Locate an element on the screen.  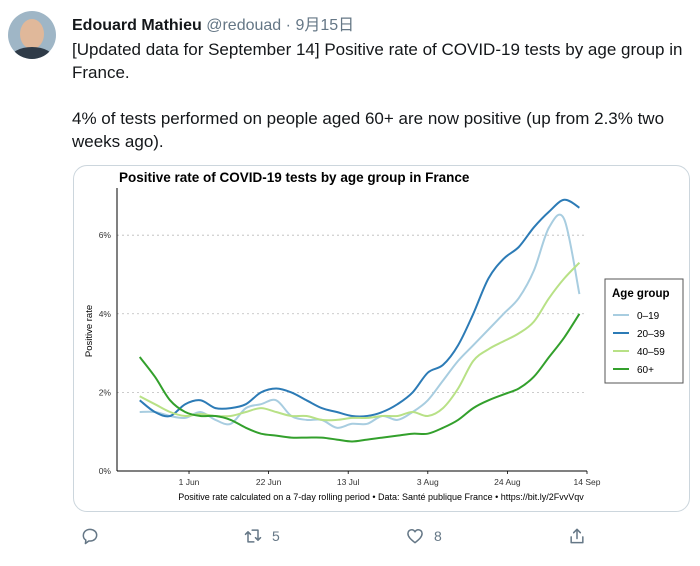
reply-icon is located at coordinates (90, 536).